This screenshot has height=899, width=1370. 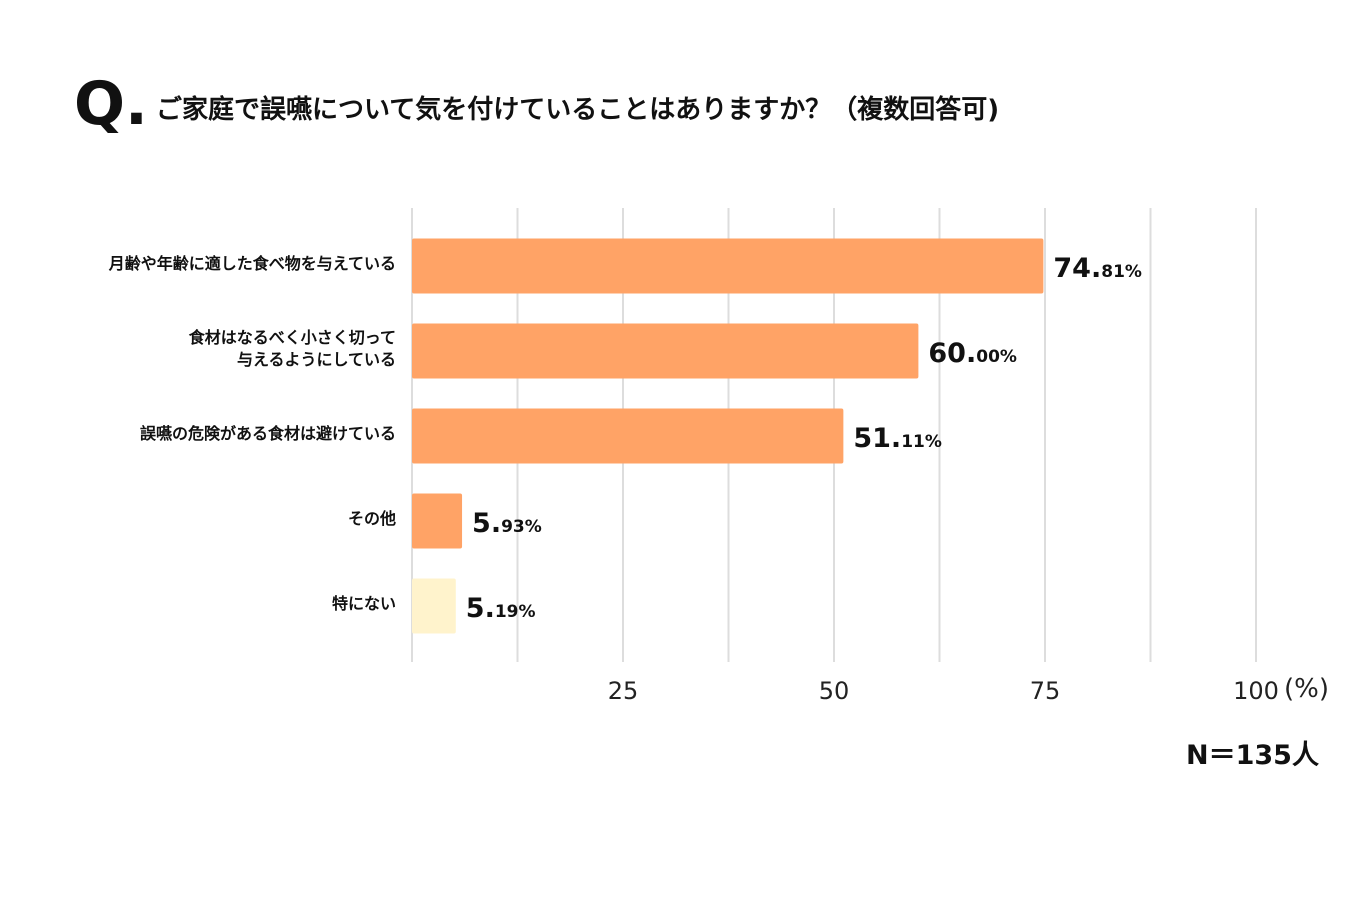 What do you see at coordinates (292, 348) in the screenshot?
I see `category-label: 食材はなるべく小さく切って 与えるようにしている` at bounding box center [292, 348].